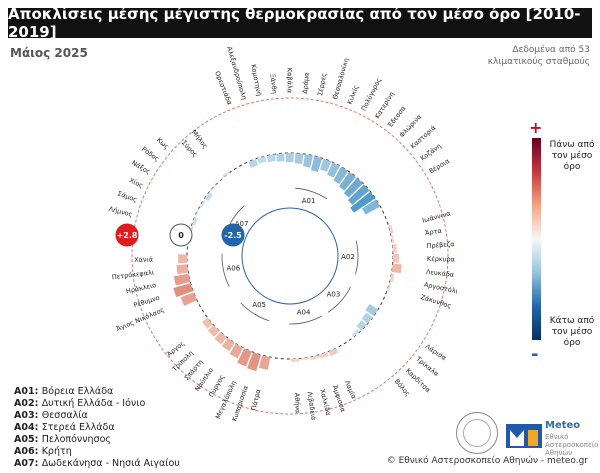 The width and height of the screenshot is (600, 473). What do you see at coordinates (440, 273) in the screenshot?
I see `station-label: Λευκάδα` at bounding box center [440, 273].